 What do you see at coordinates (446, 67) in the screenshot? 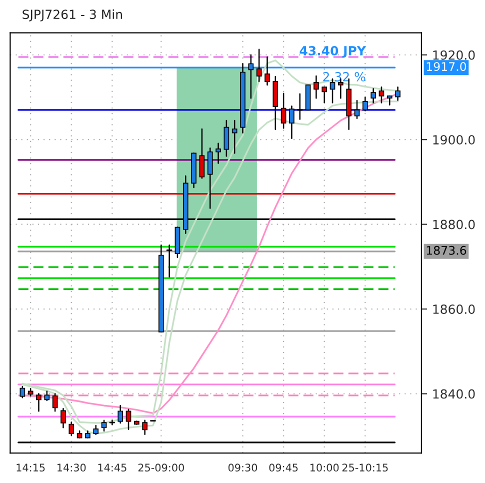
I see `ref-line-label: 1917.0` at bounding box center [446, 67].